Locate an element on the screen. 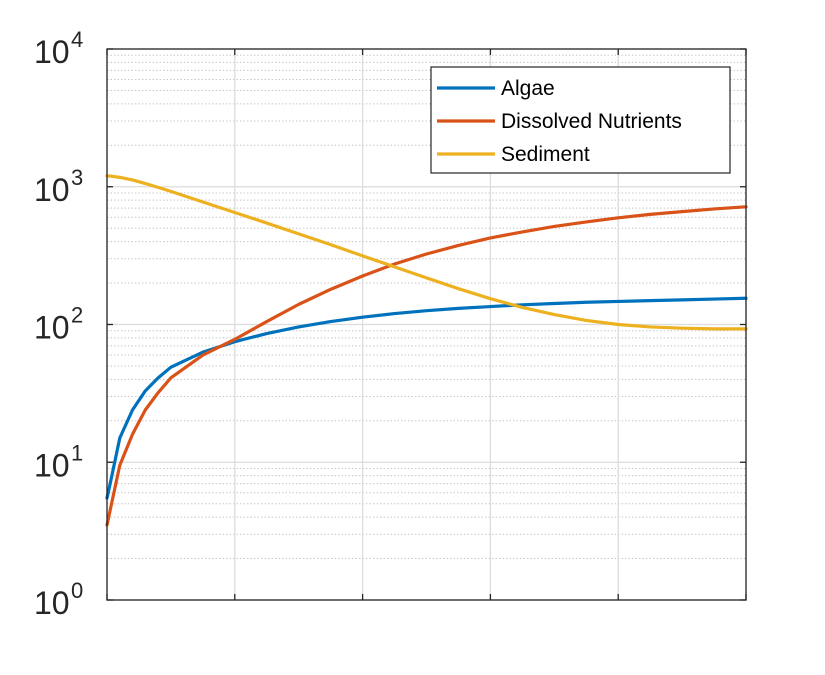  y-tick-label-exponent: 2 is located at coordinates (77, 315).